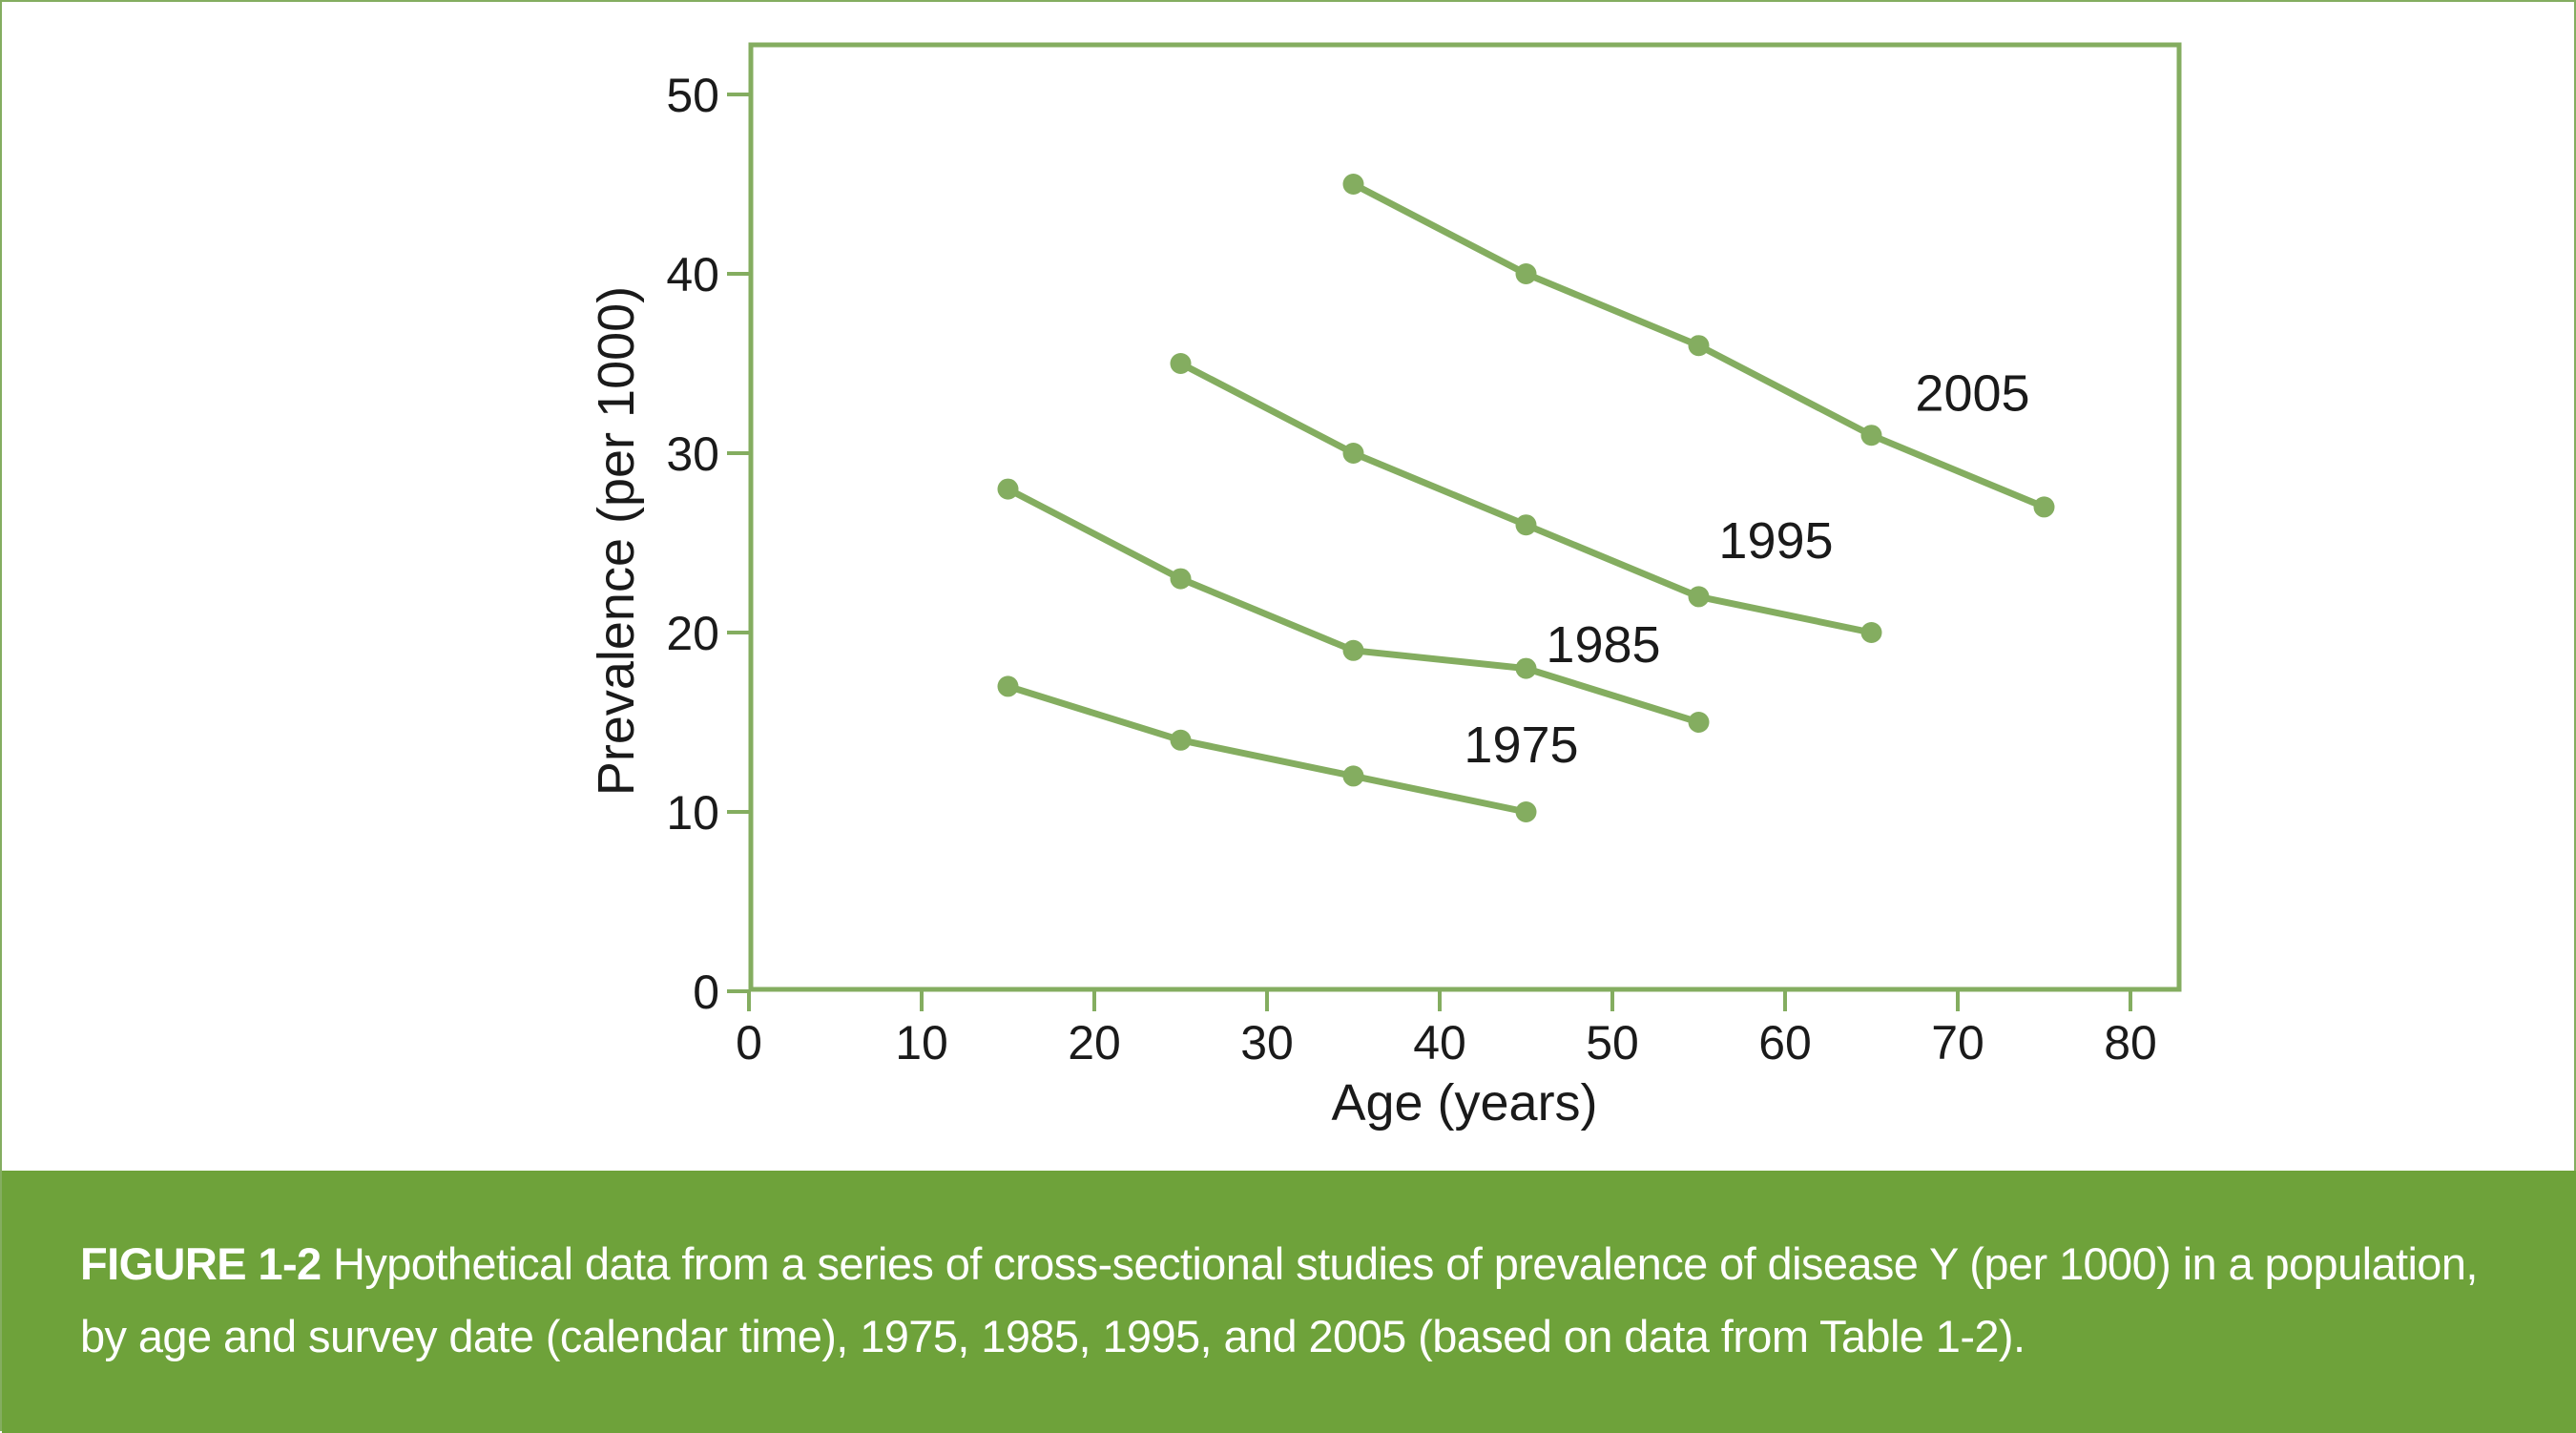  I want to click on series-2005: 2005, so click(1698, 346).